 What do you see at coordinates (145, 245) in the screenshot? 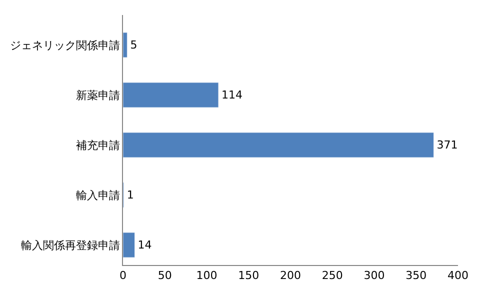
I see `data-label: 14` at bounding box center [145, 245].